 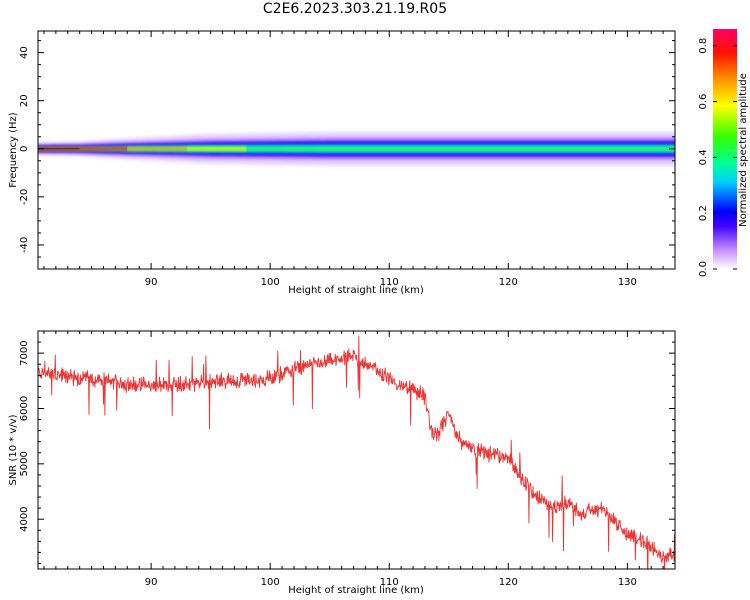 What do you see at coordinates (508, 282) in the screenshot?
I see `spectrogram-x-tick-label: 120` at bounding box center [508, 282].